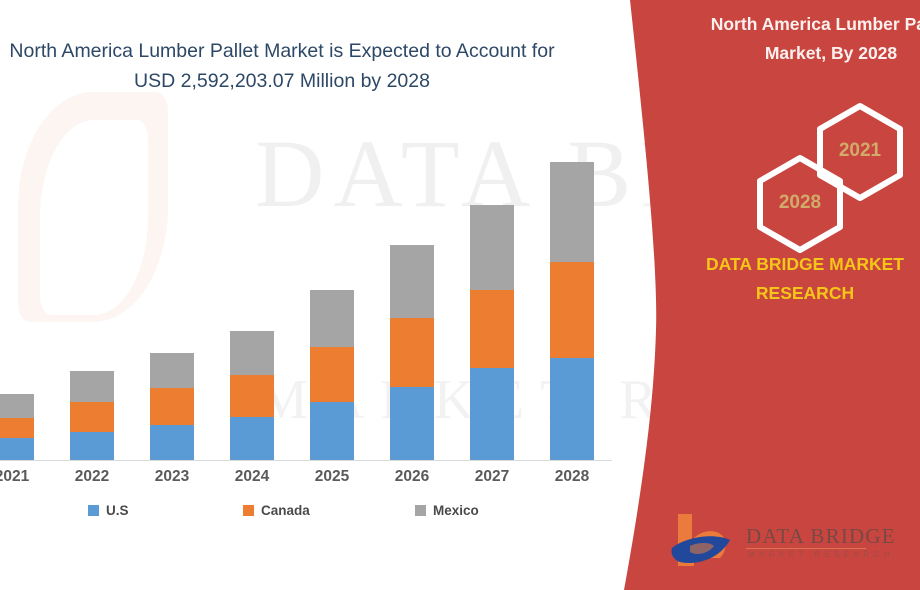  I want to click on bar-column-2027, so click(492, 332).